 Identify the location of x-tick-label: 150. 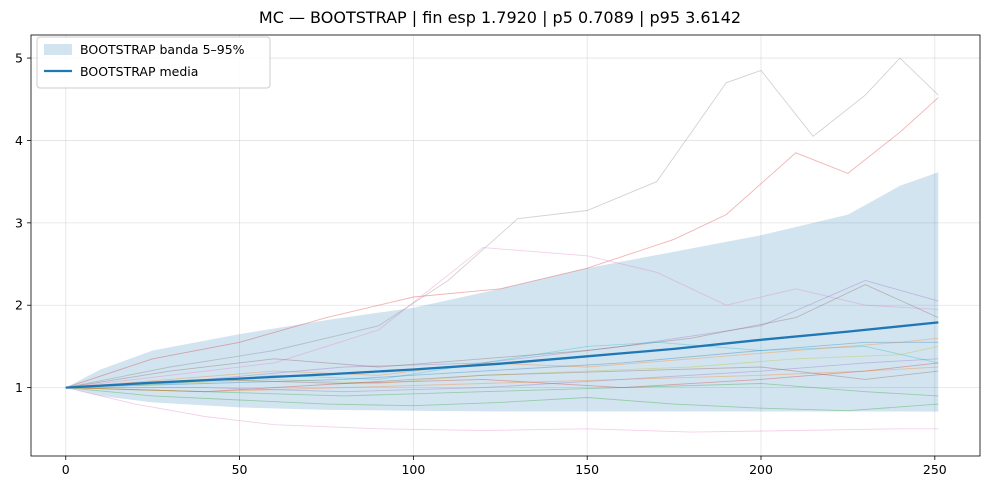
(587, 469).